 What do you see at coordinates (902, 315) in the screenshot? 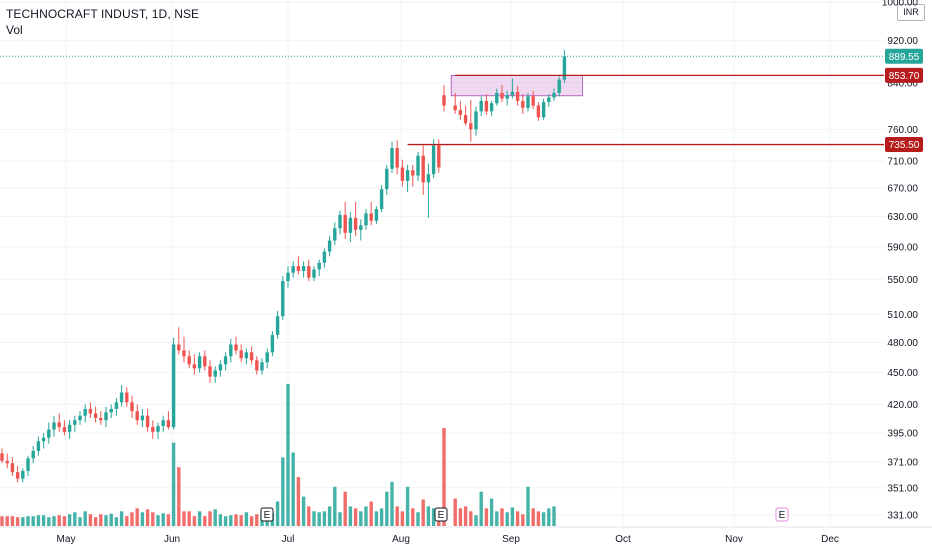
I see `y-tick-label: 510.00` at bounding box center [902, 315].